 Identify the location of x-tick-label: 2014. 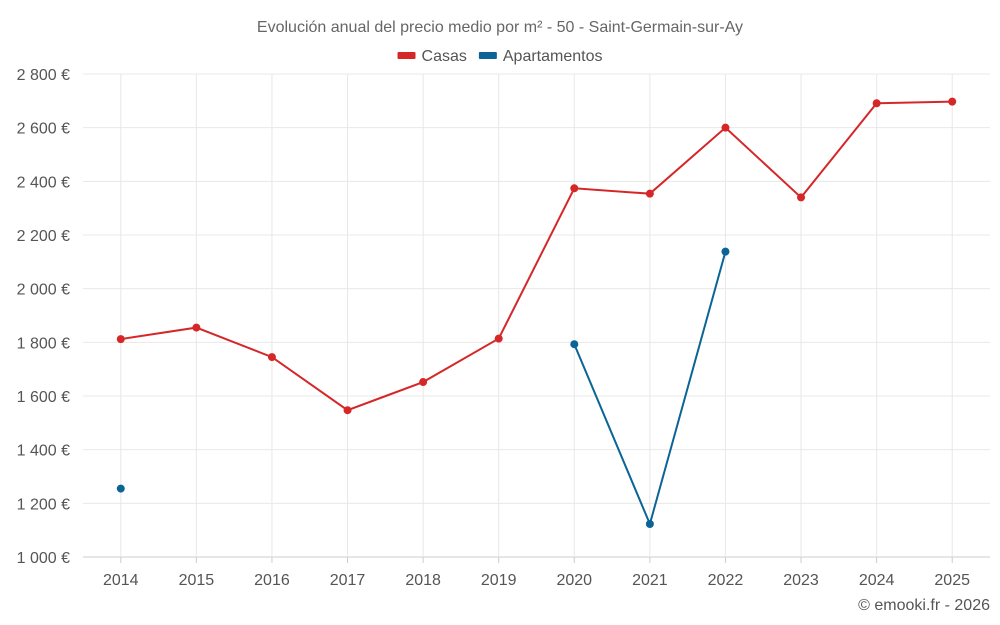
(121, 580).